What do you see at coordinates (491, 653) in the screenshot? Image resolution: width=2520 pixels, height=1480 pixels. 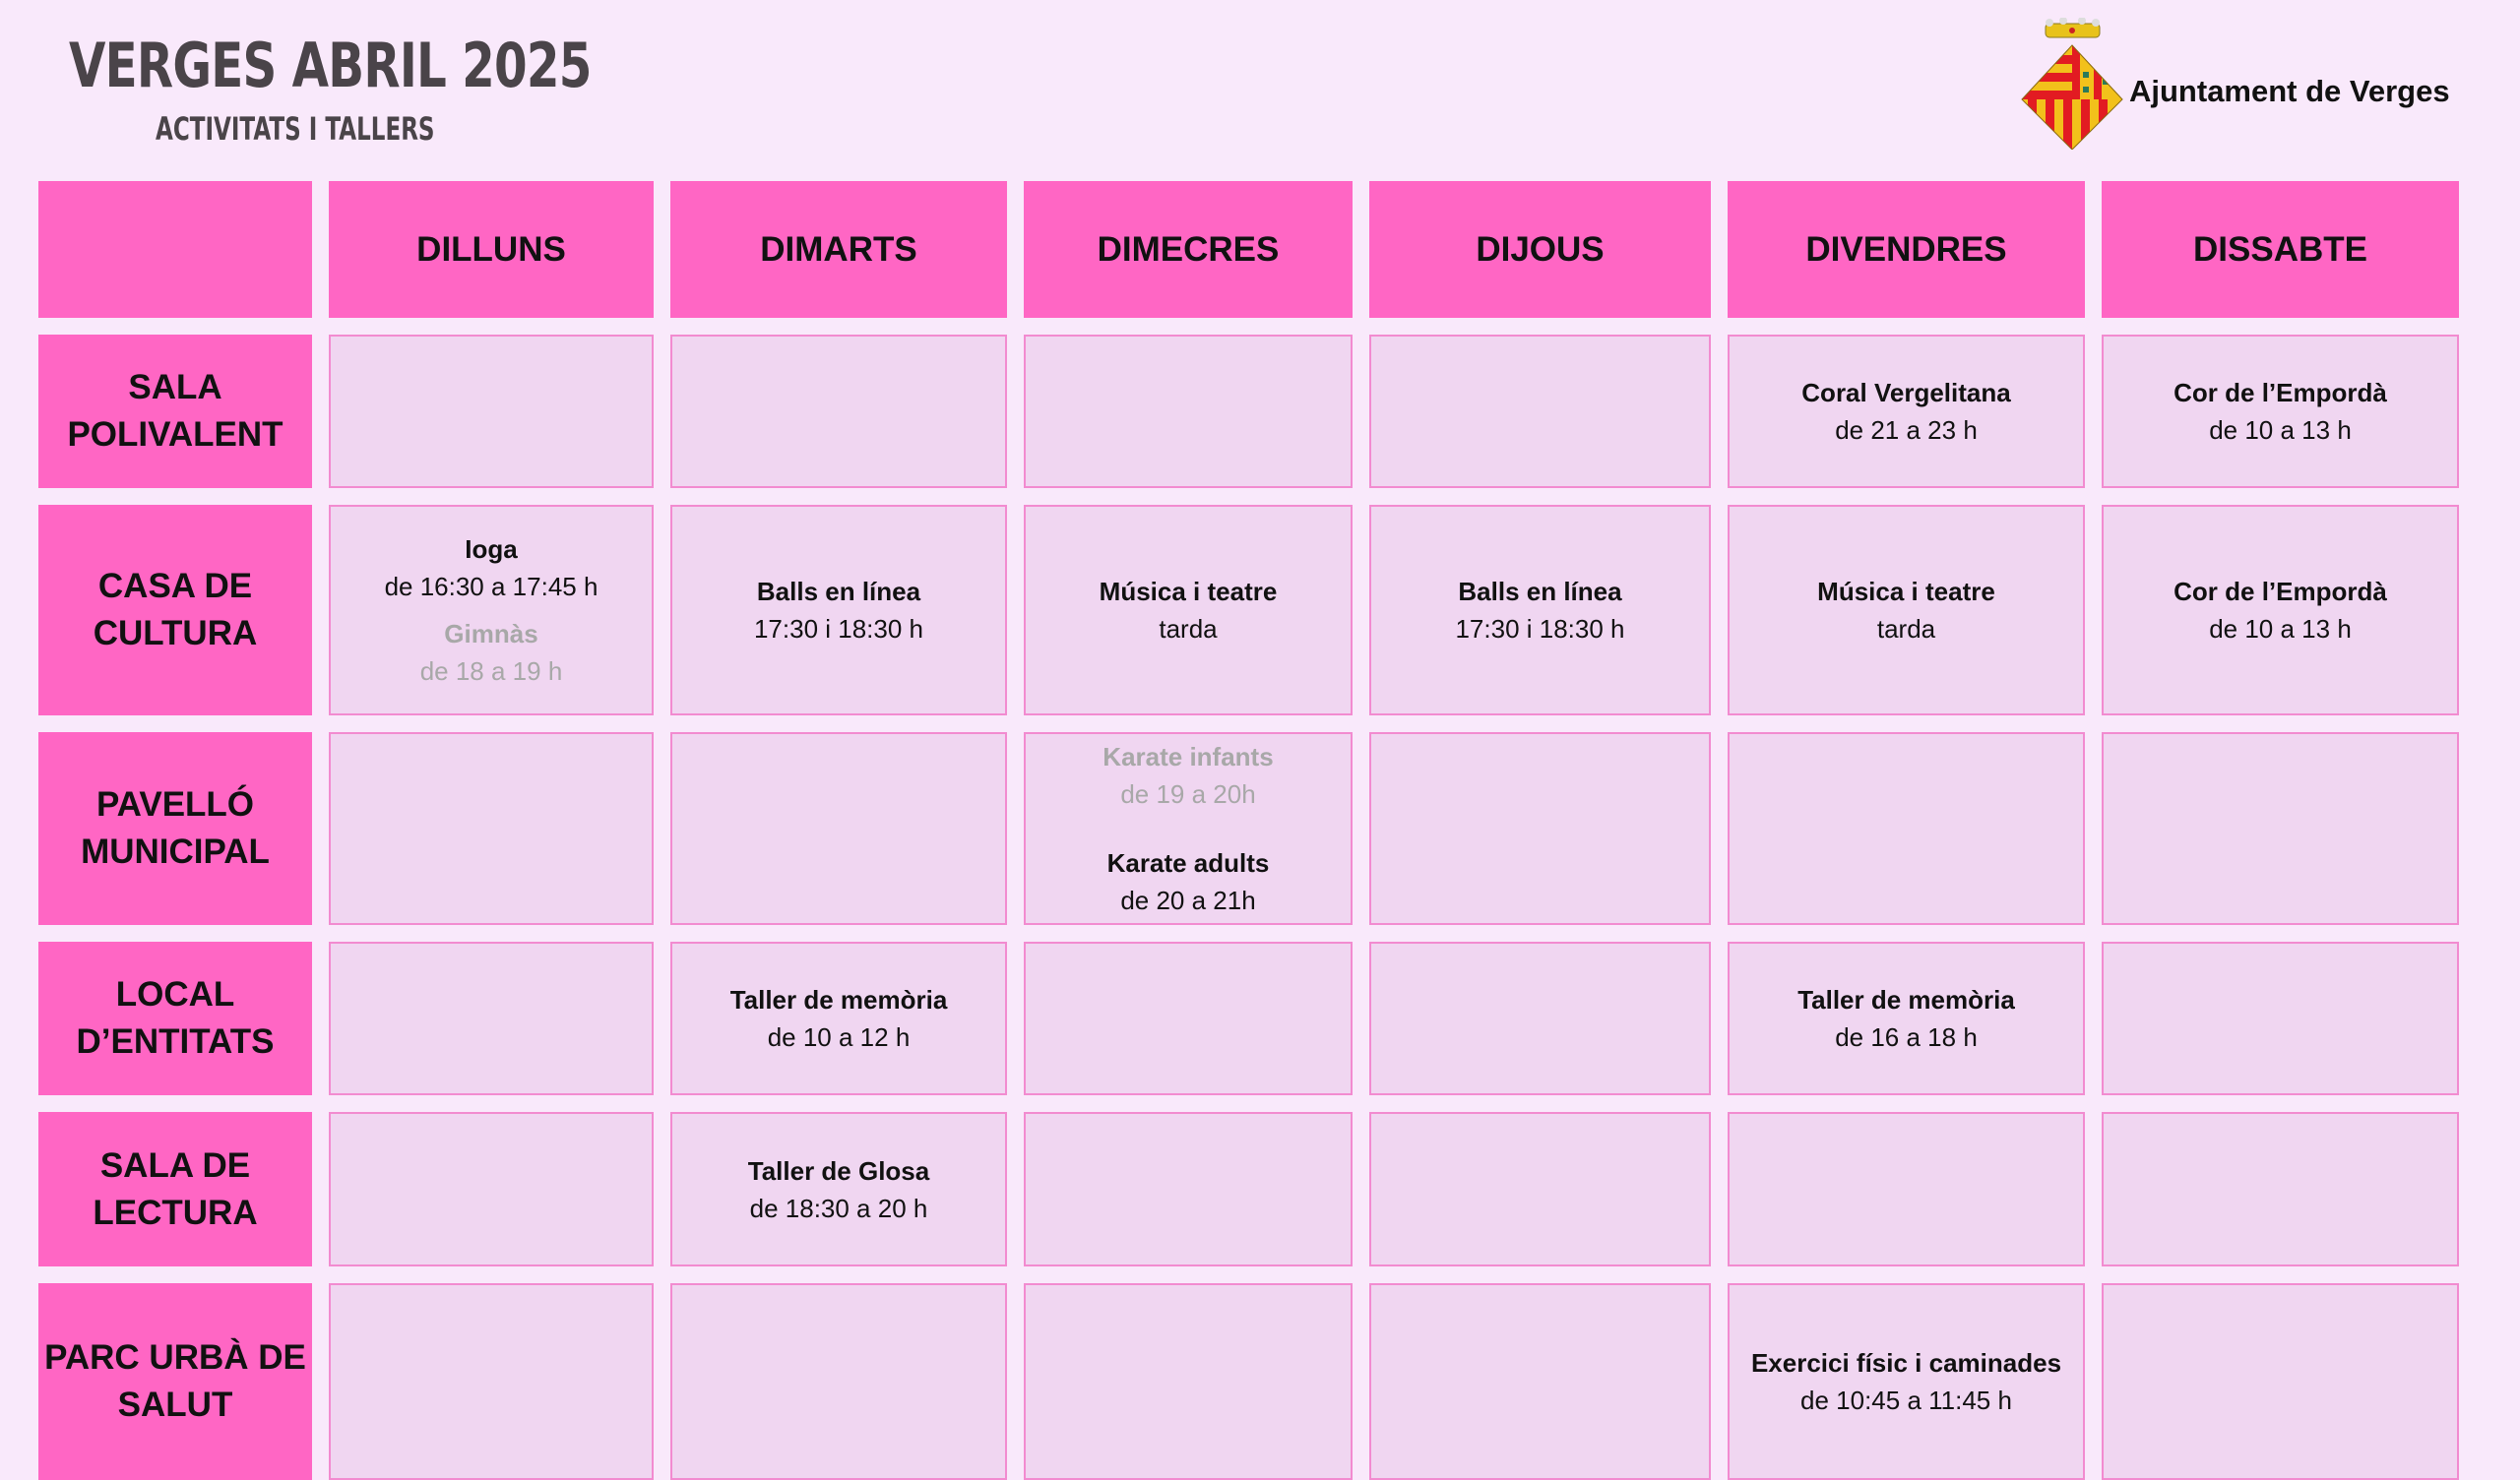 I see `activity: Gimnàs de 18 a 19 h` at bounding box center [491, 653].